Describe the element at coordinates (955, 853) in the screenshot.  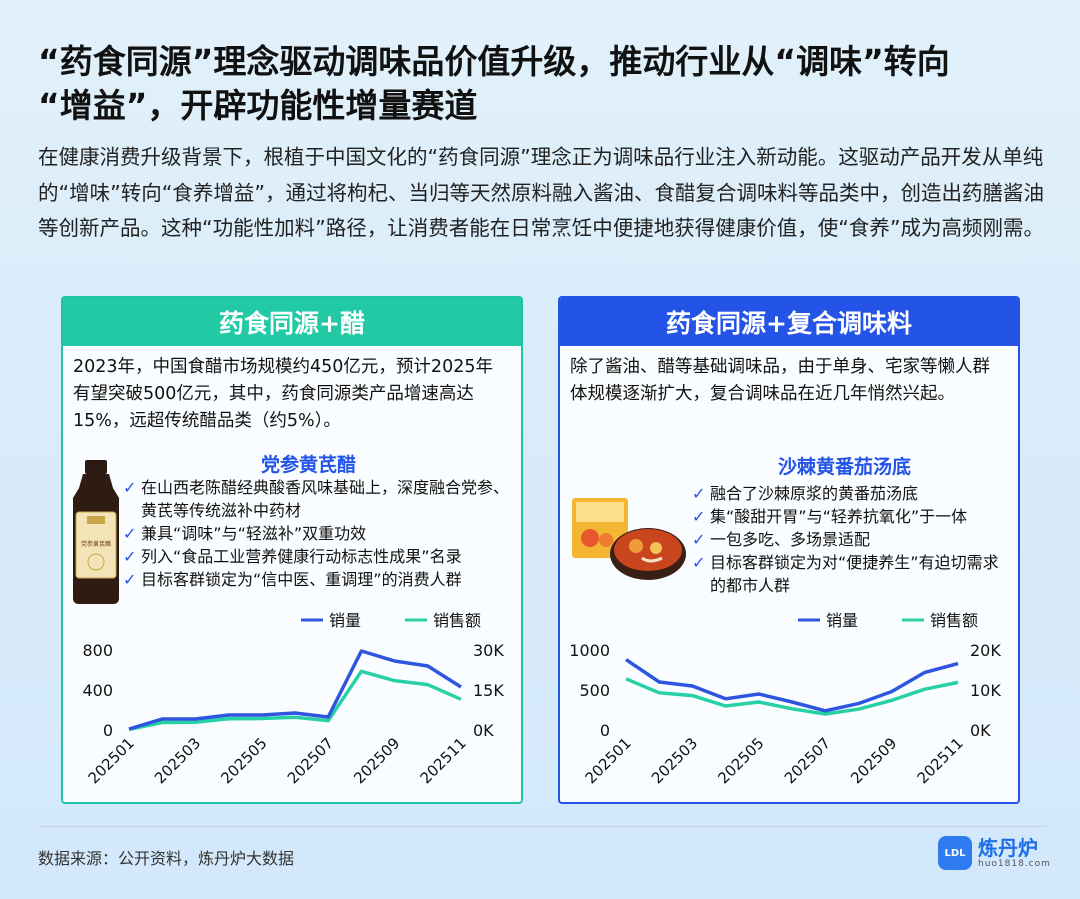
I see `logo-icon: LDL` at that location.